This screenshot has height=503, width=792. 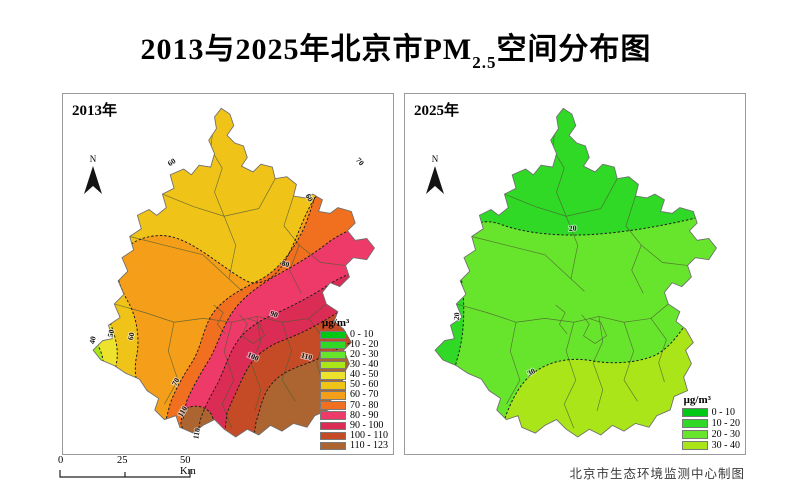 I want to click on scale-tick-50: 50 Km, so click(x=188, y=466).